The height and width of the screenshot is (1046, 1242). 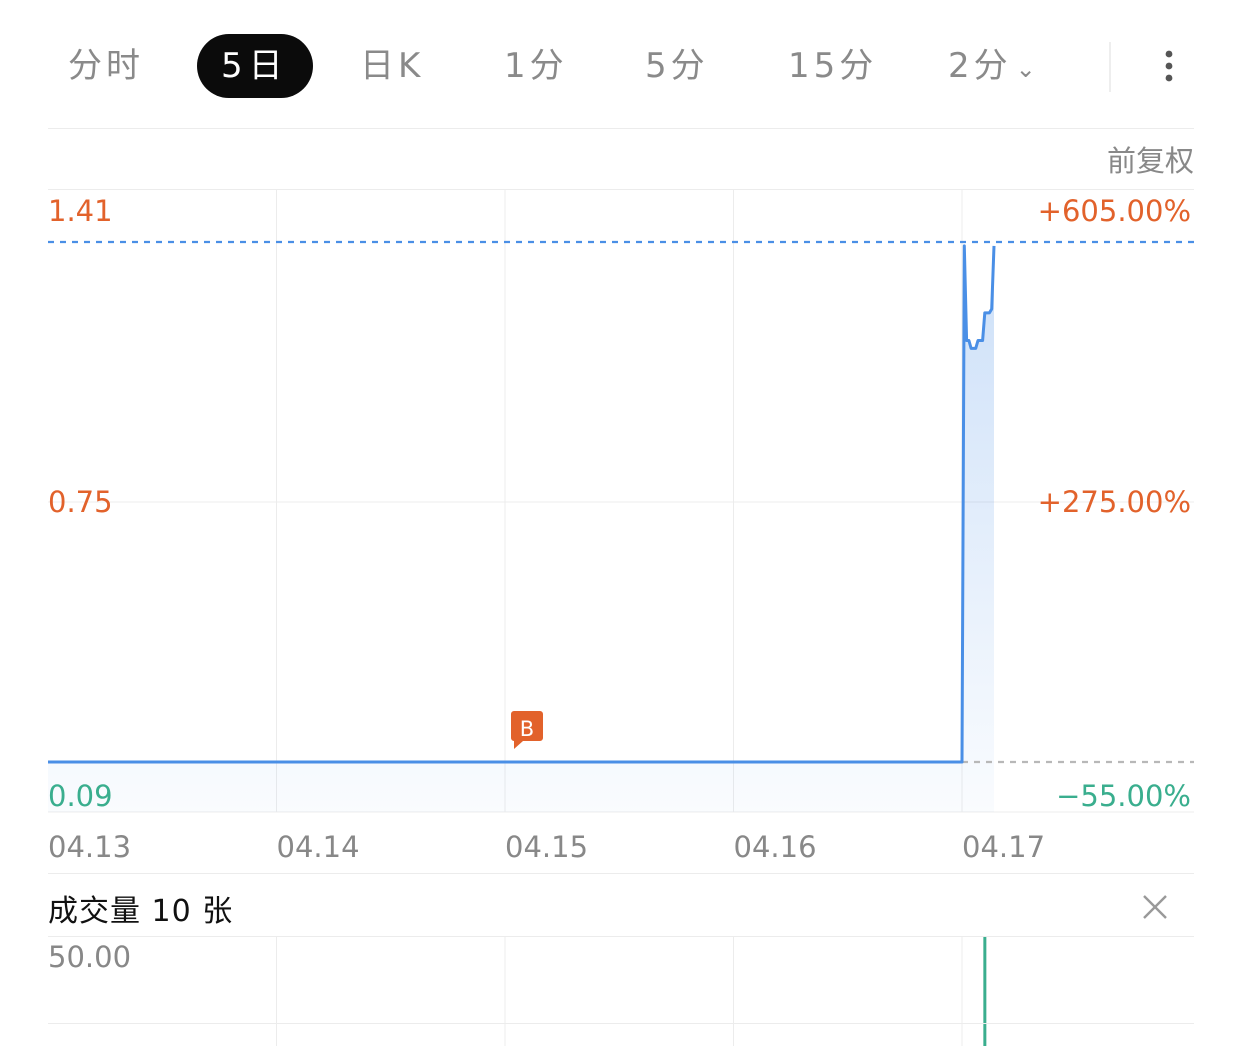 I want to click on divider-chart-top, so click(x=621, y=189).